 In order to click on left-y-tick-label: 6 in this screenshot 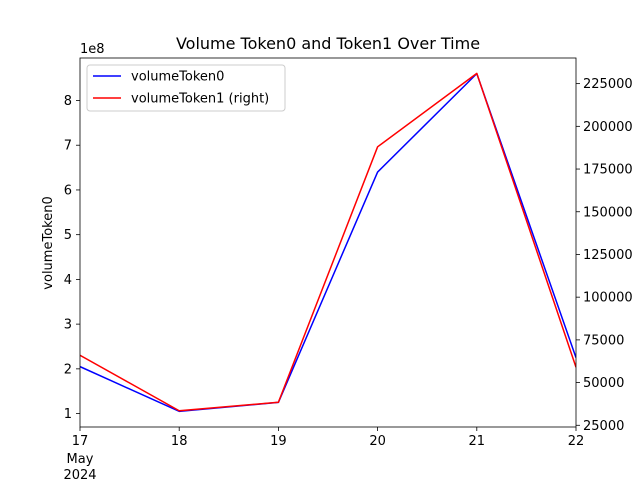, I will do `click(68, 190)`.